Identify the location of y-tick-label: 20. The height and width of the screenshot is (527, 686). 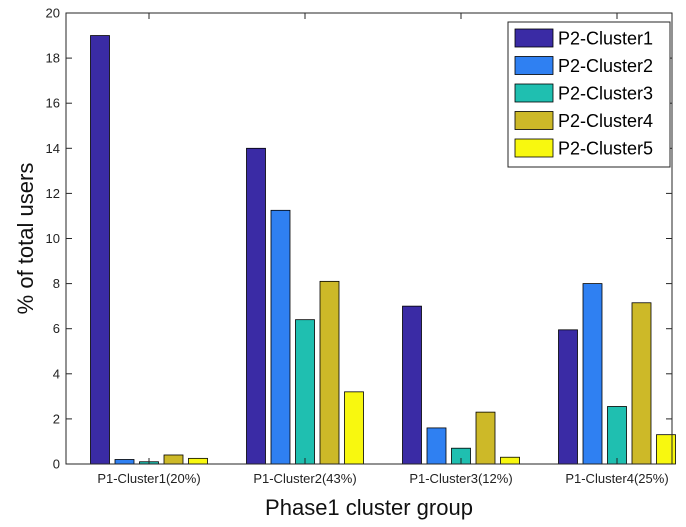
(53, 13).